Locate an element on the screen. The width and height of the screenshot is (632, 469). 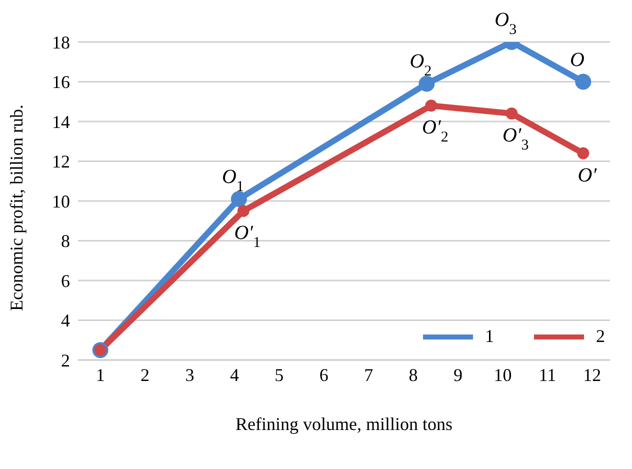
y-tick-label: 10 is located at coordinates (61, 201).